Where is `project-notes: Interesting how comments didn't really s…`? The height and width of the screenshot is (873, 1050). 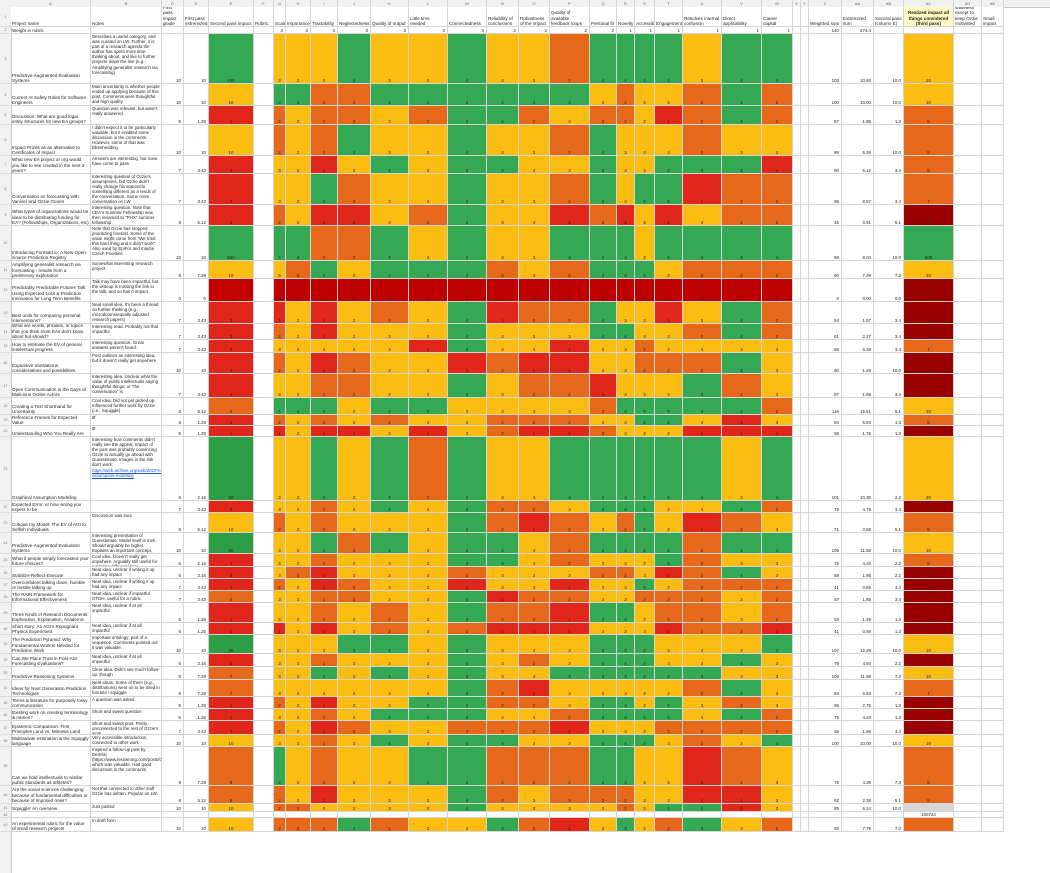 project-notes: Interesting how comments didn't really s… is located at coordinates (126, 469).